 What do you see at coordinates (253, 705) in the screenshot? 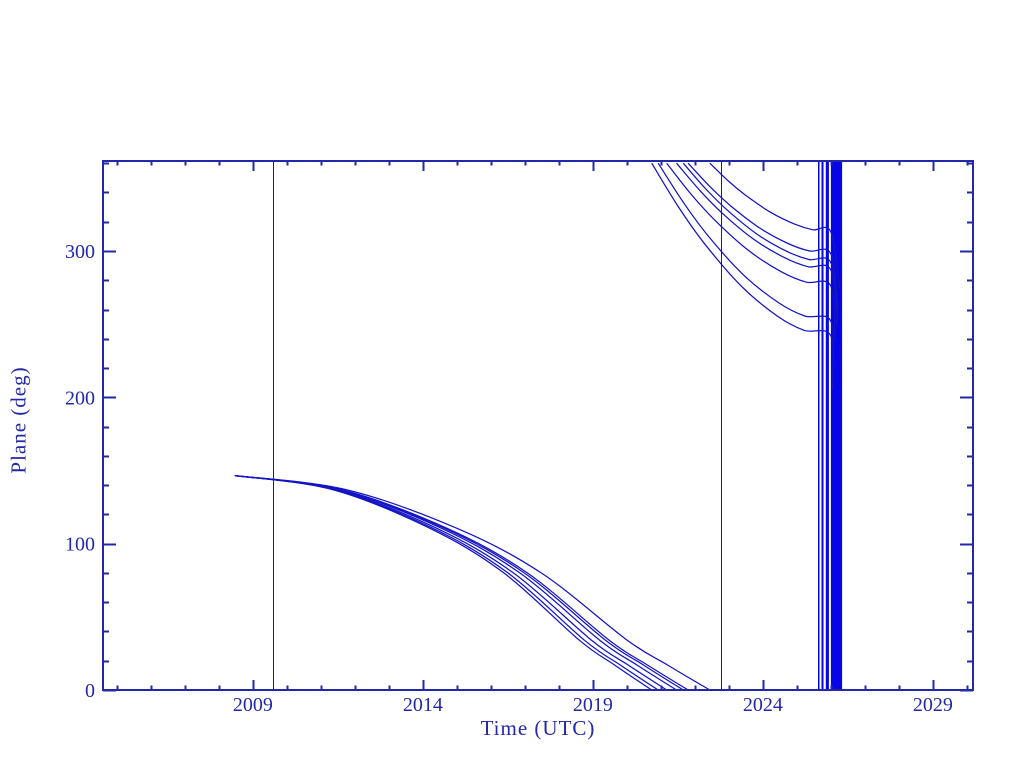
I see `x-tick-label: 2009` at bounding box center [253, 705].